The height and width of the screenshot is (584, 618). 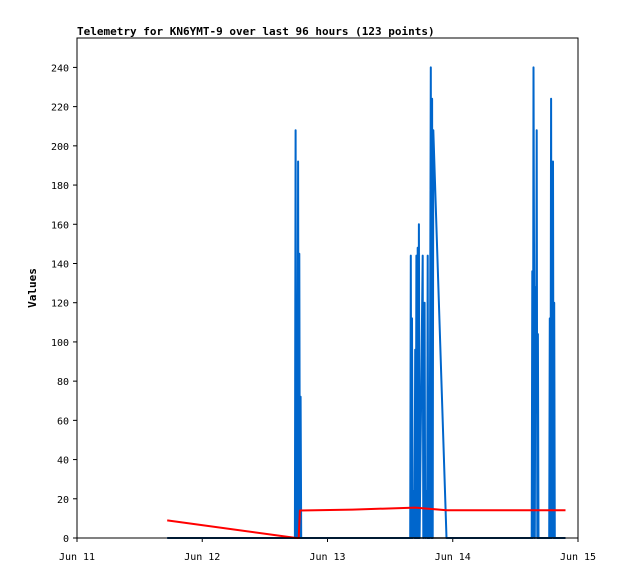 What do you see at coordinates (327, 550) in the screenshot?
I see `x-axis: Jun 11 Jun 12 Jun 13 Jun 14 Jun 15` at bounding box center [327, 550].